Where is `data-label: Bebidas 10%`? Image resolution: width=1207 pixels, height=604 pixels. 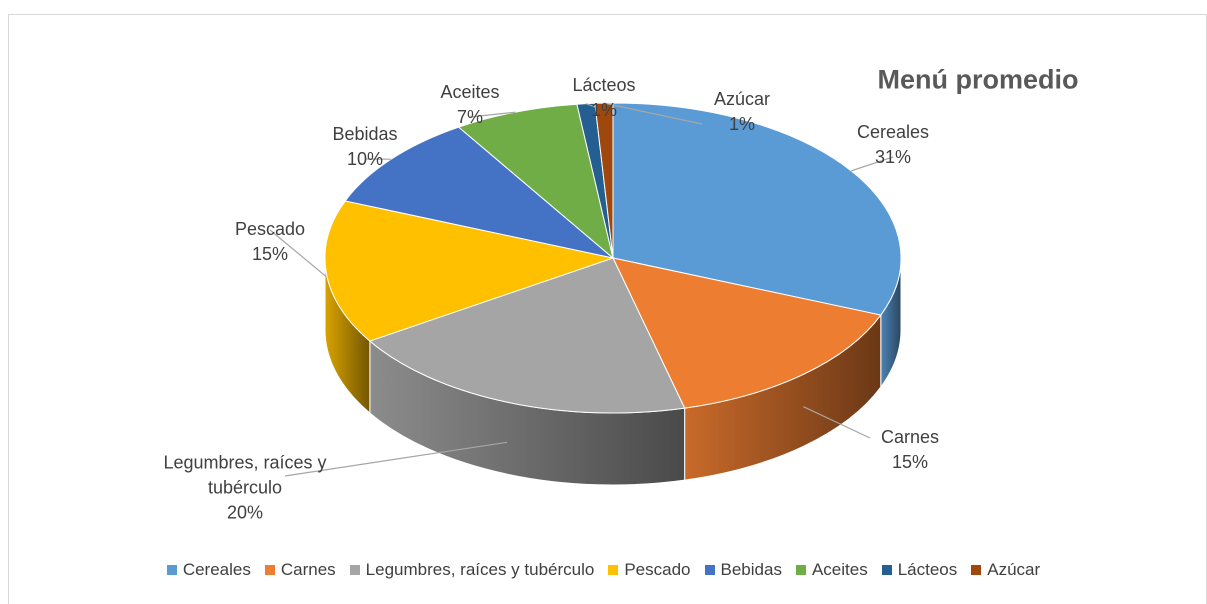 data-label: Bebidas 10% is located at coordinates (364, 147).